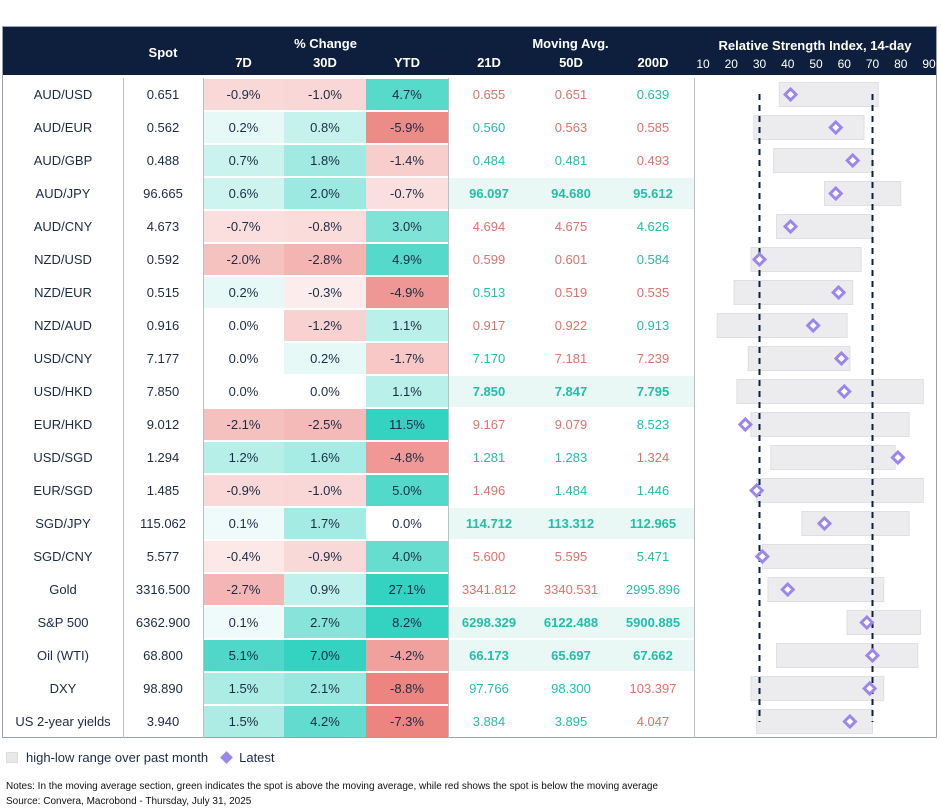 The image size is (941, 811). What do you see at coordinates (243, 94) in the screenshot?
I see `cell-d7: -0.9%` at bounding box center [243, 94].